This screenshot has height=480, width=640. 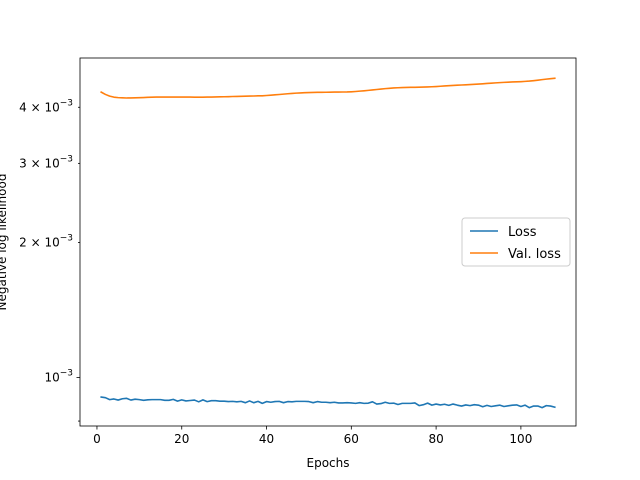 What do you see at coordinates (522, 232) in the screenshot?
I see `legend-entry: Loss` at bounding box center [522, 232].